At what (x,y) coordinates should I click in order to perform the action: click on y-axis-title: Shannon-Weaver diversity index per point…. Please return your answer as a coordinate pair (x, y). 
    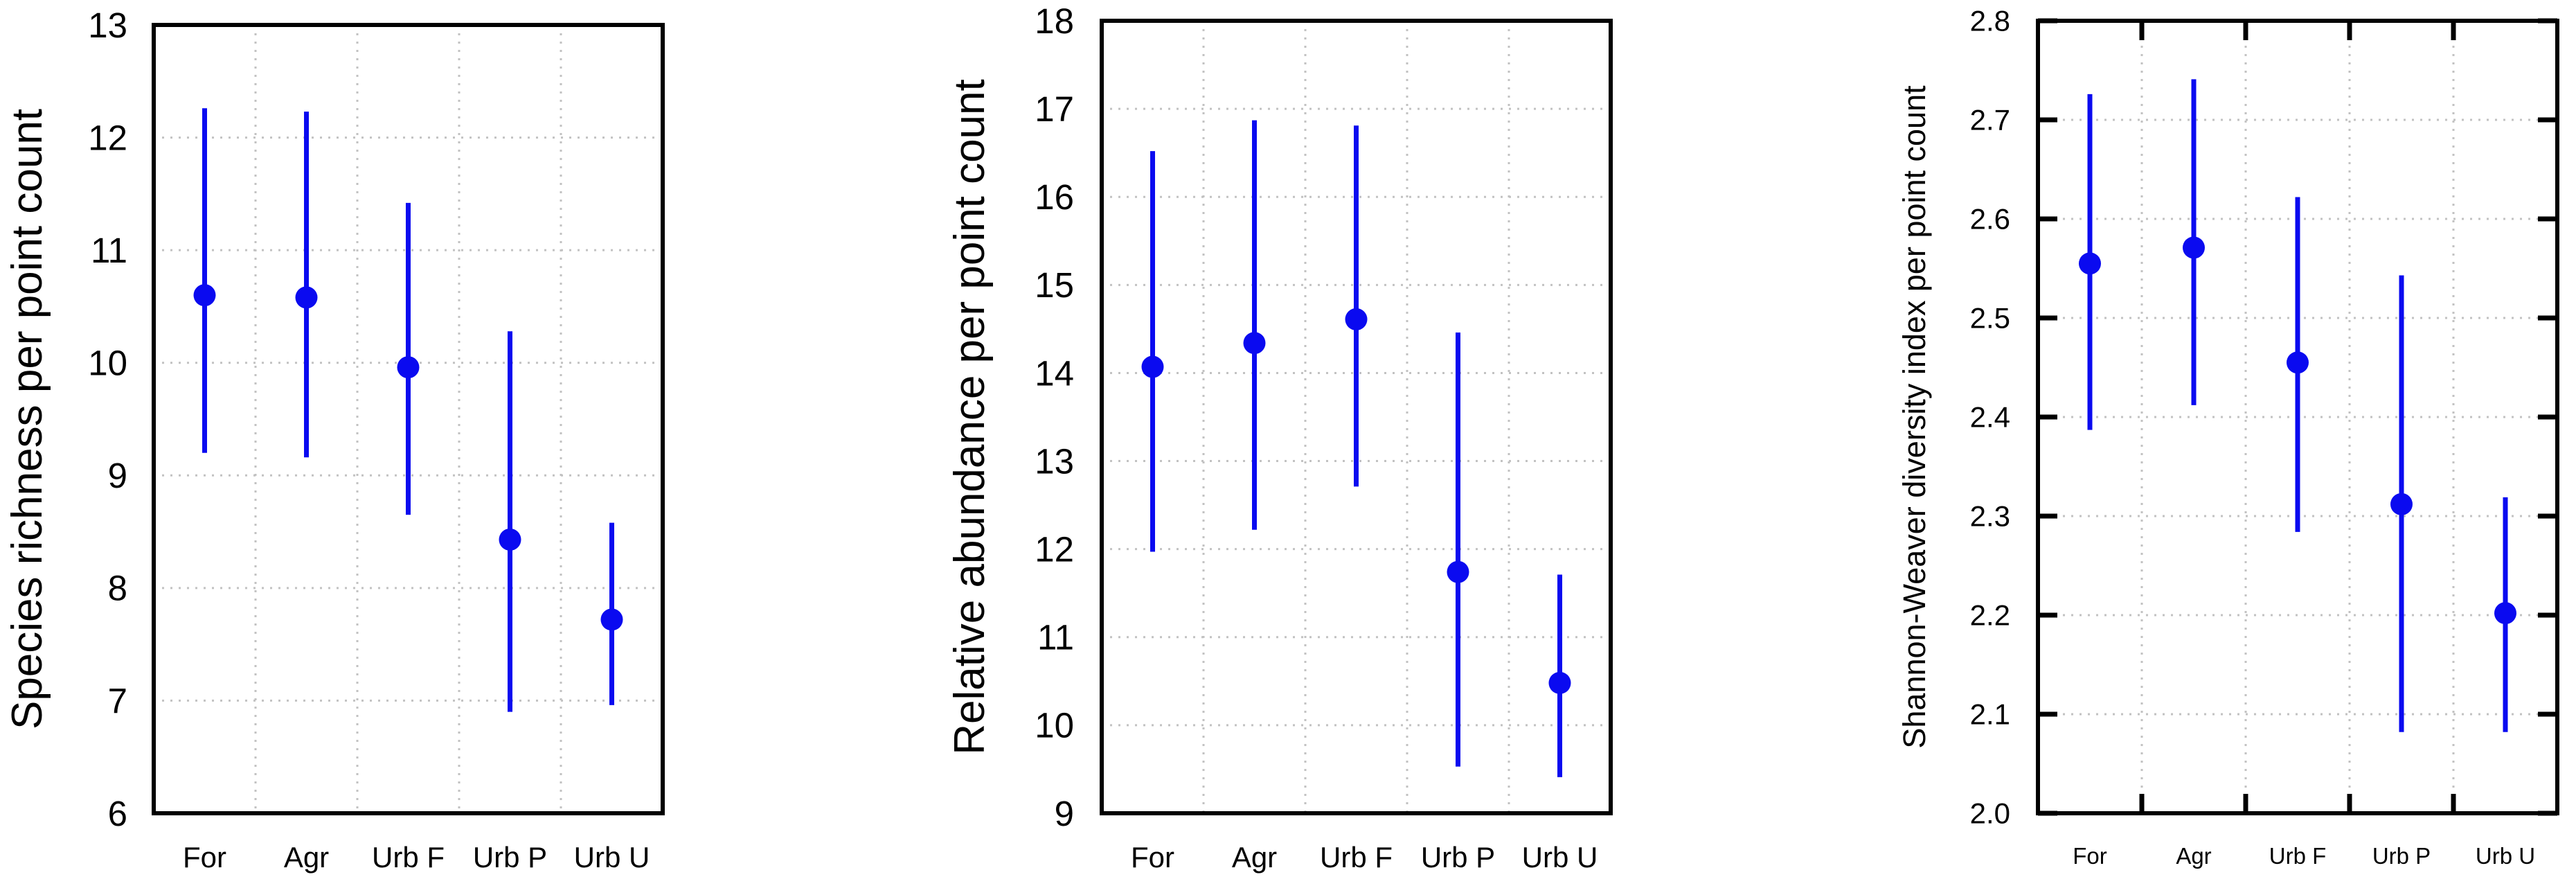
    Looking at the image, I should click on (1914, 417).